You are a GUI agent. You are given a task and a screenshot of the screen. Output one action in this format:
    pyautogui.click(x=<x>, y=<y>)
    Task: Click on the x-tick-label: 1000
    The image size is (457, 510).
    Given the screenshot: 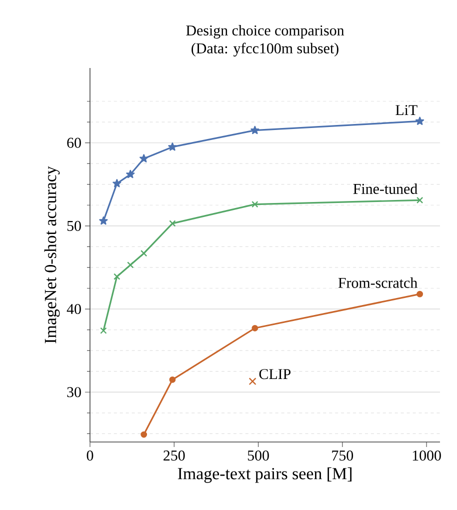 What is the action you would take?
    pyautogui.click(x=426, y=455)
    